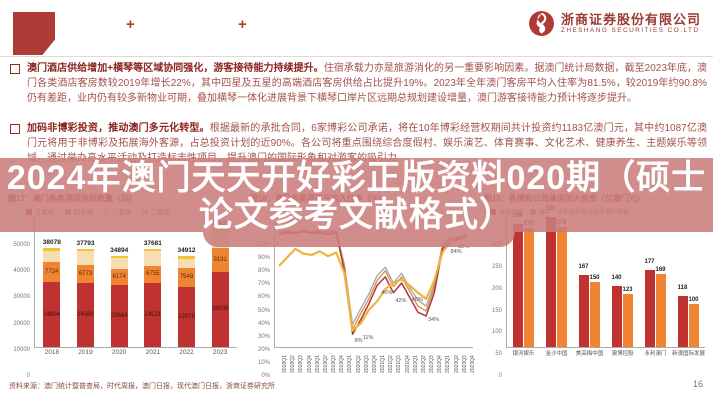 The image size is (713, 400). What do you see at coordinates (52, 272) in the screenshot?
I see `bar-segment-value: 7724` at bounding box center [52, 272].